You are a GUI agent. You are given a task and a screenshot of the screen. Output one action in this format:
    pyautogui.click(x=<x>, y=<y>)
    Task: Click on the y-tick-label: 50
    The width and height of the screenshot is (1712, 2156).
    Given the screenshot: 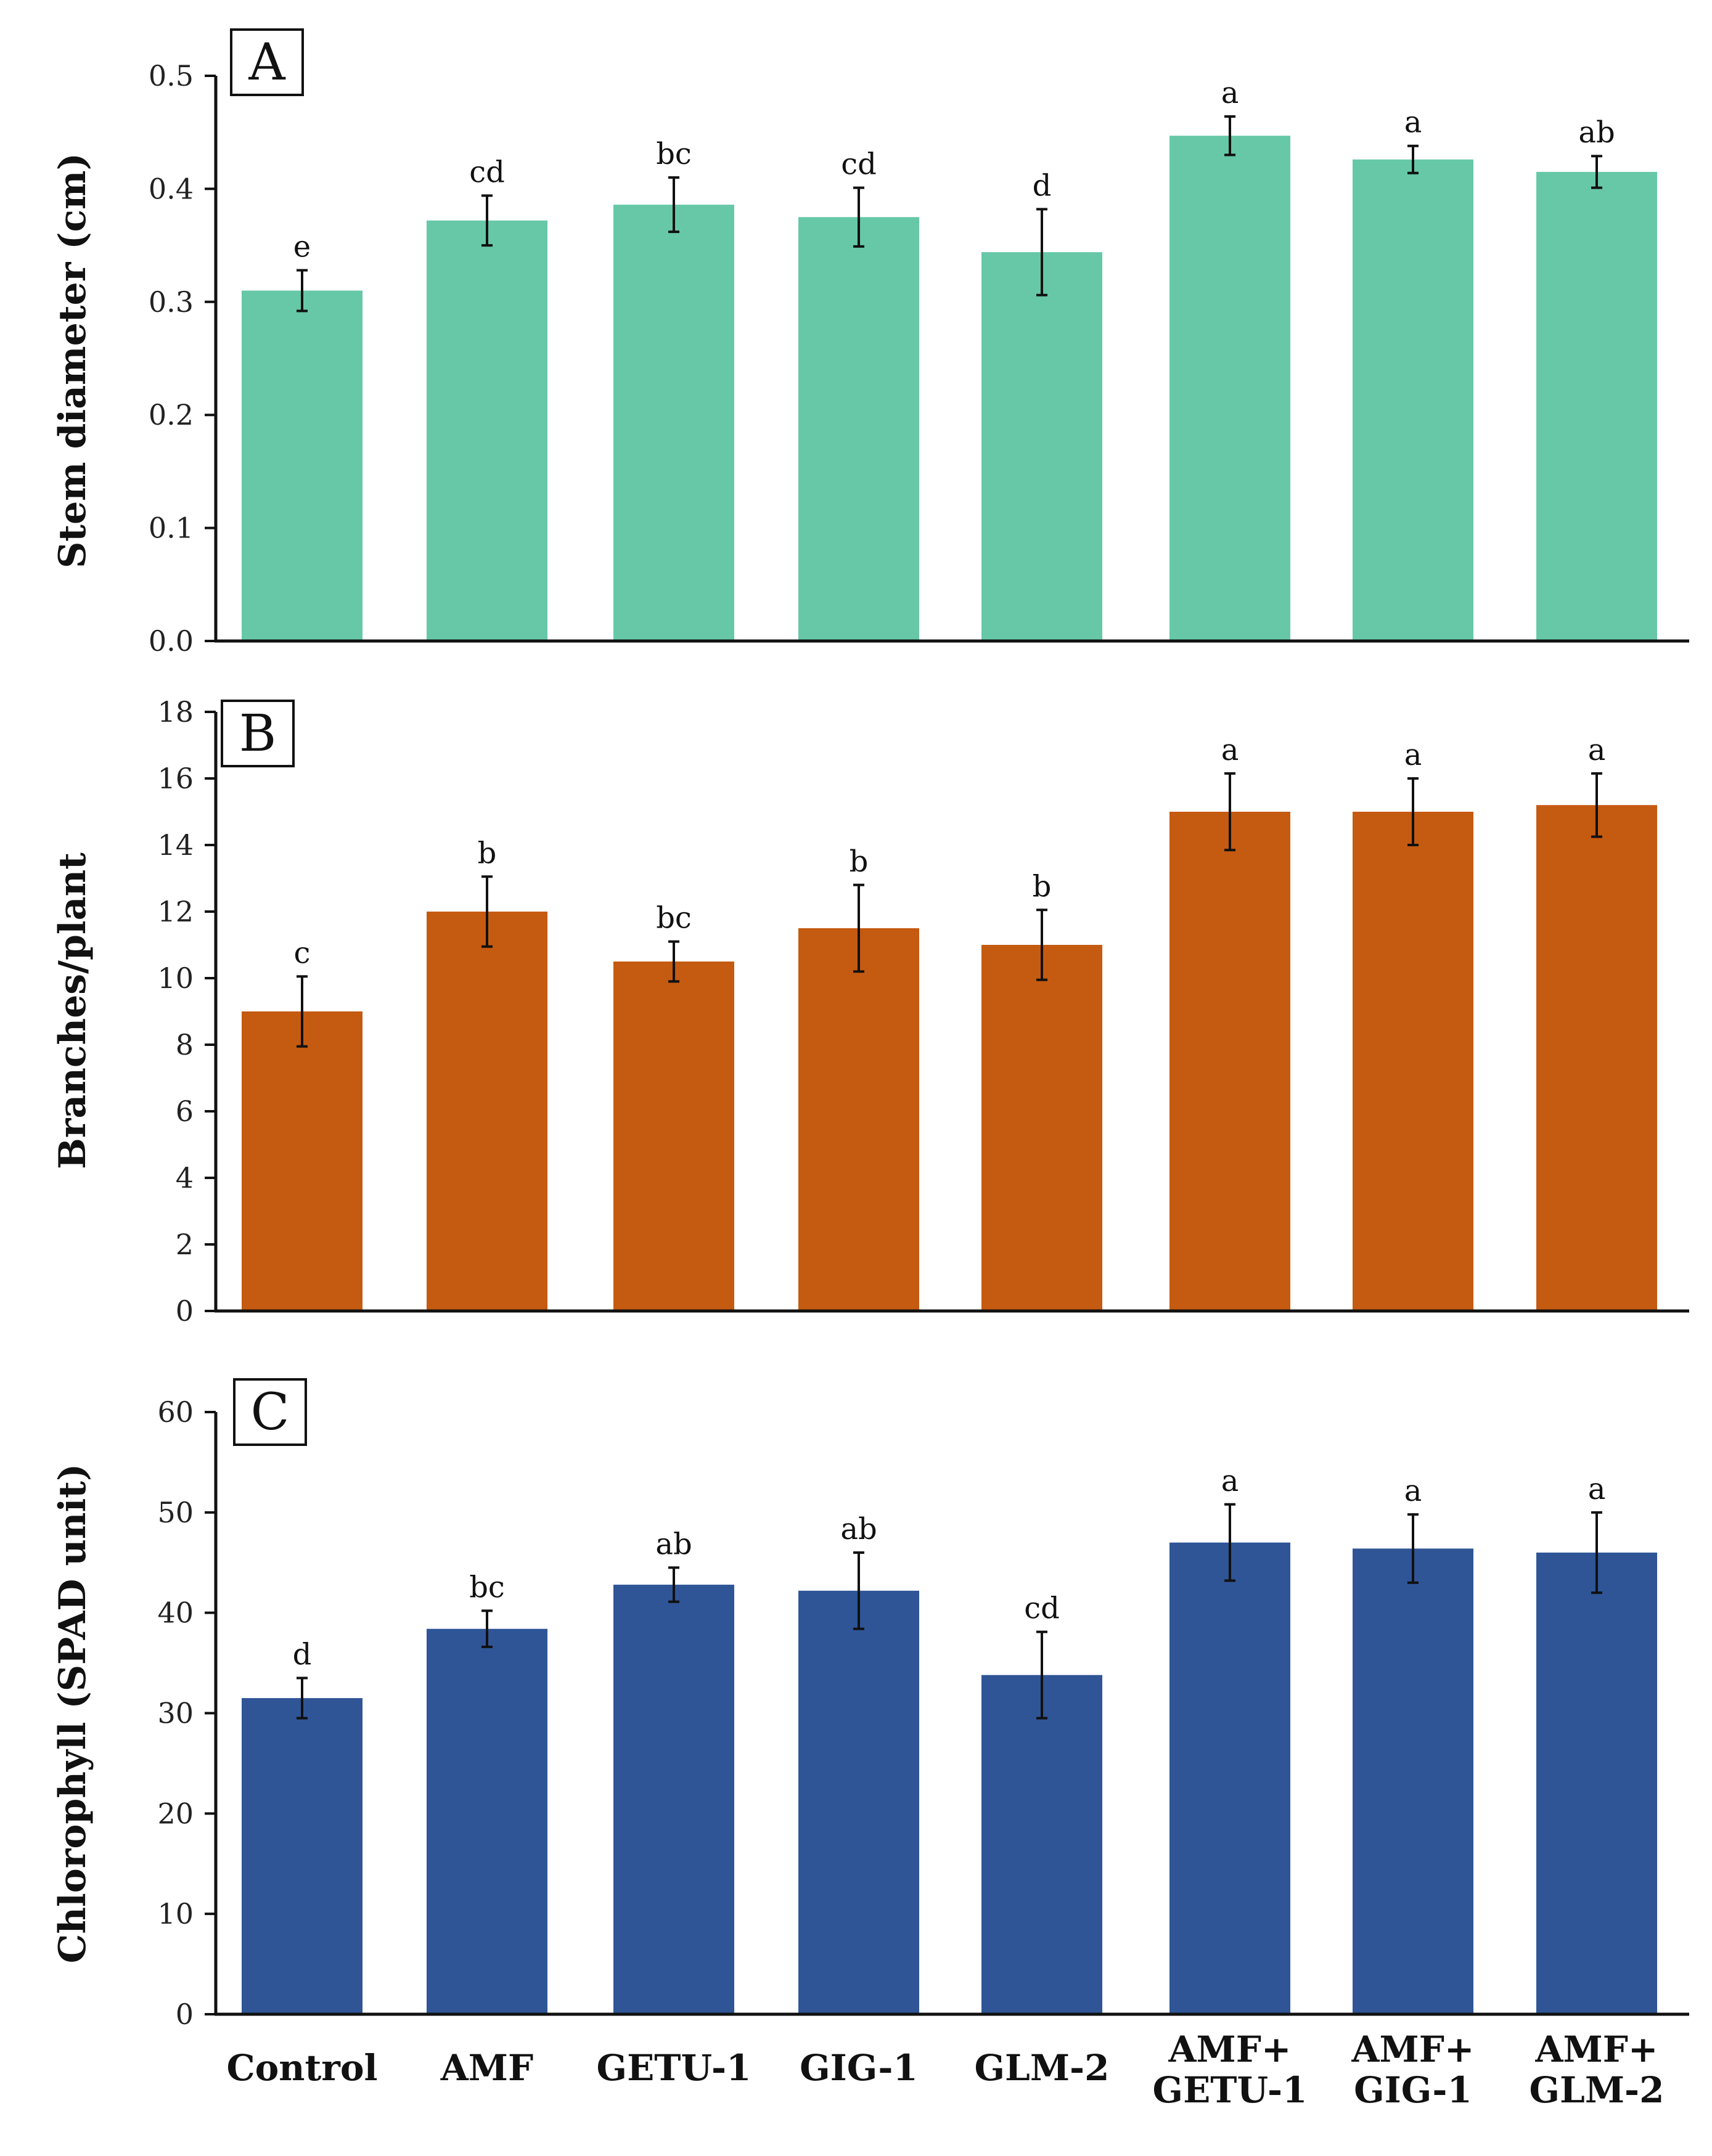 What is the action you would take?
    pyautogui.click(x=176, y=1512)
    